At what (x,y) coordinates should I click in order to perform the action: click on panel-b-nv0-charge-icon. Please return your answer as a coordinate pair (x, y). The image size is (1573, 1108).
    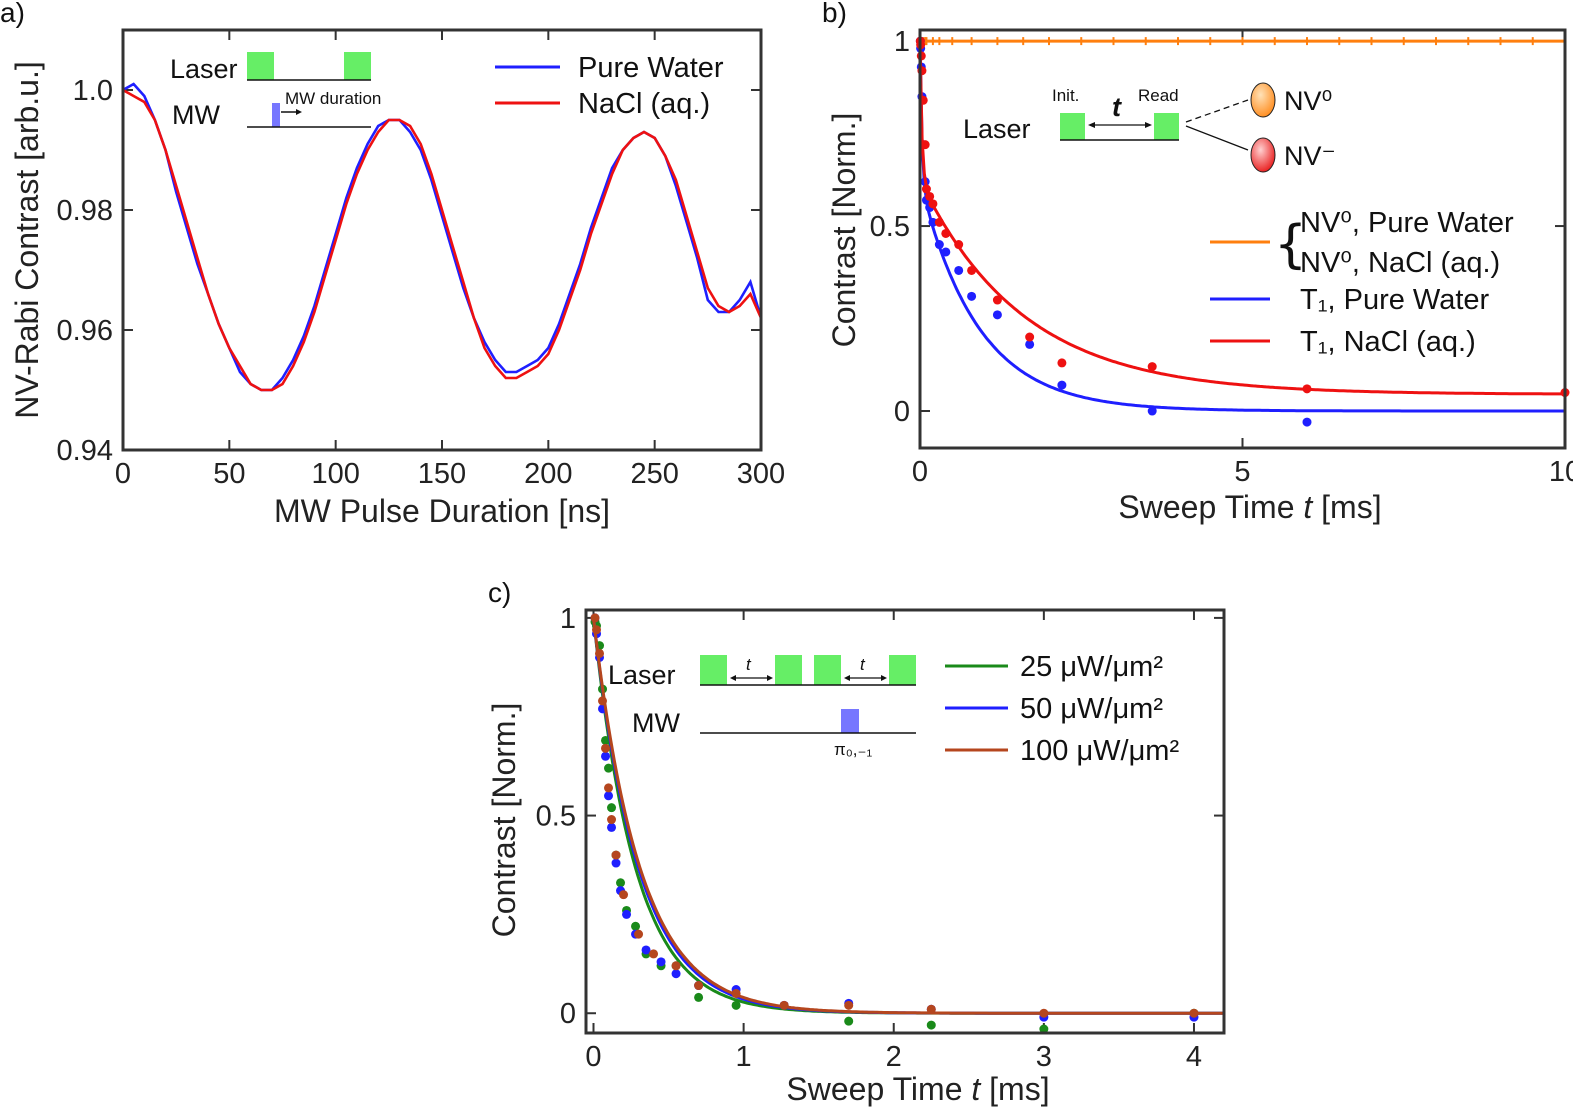
    Looking at the image, I should click on (1263, 100).